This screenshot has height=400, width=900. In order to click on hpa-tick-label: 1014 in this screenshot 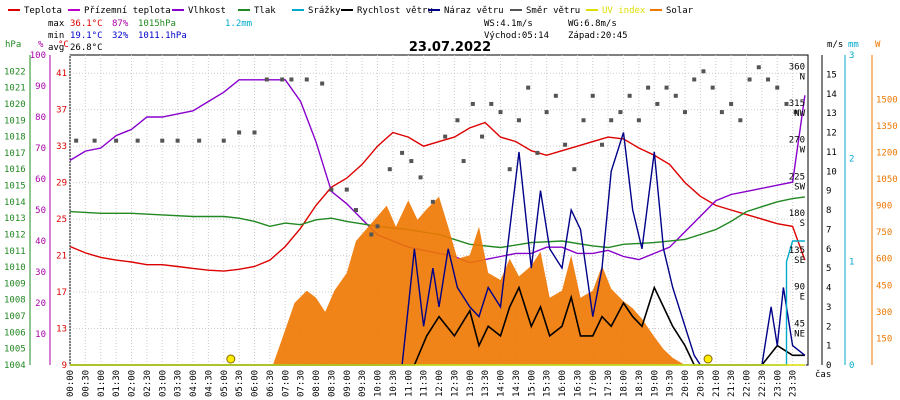, I will do `click(15, 203)`.